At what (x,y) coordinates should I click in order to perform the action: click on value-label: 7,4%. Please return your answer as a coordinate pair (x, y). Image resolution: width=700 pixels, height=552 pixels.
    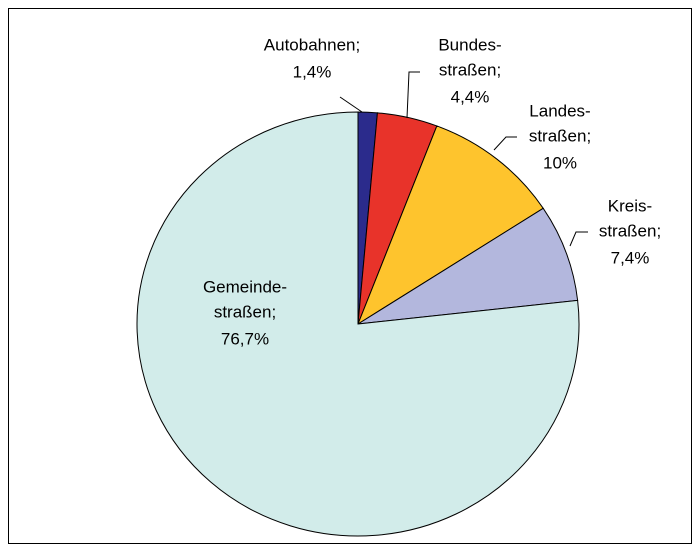
    Looking at the image, I should click on (630, 257).